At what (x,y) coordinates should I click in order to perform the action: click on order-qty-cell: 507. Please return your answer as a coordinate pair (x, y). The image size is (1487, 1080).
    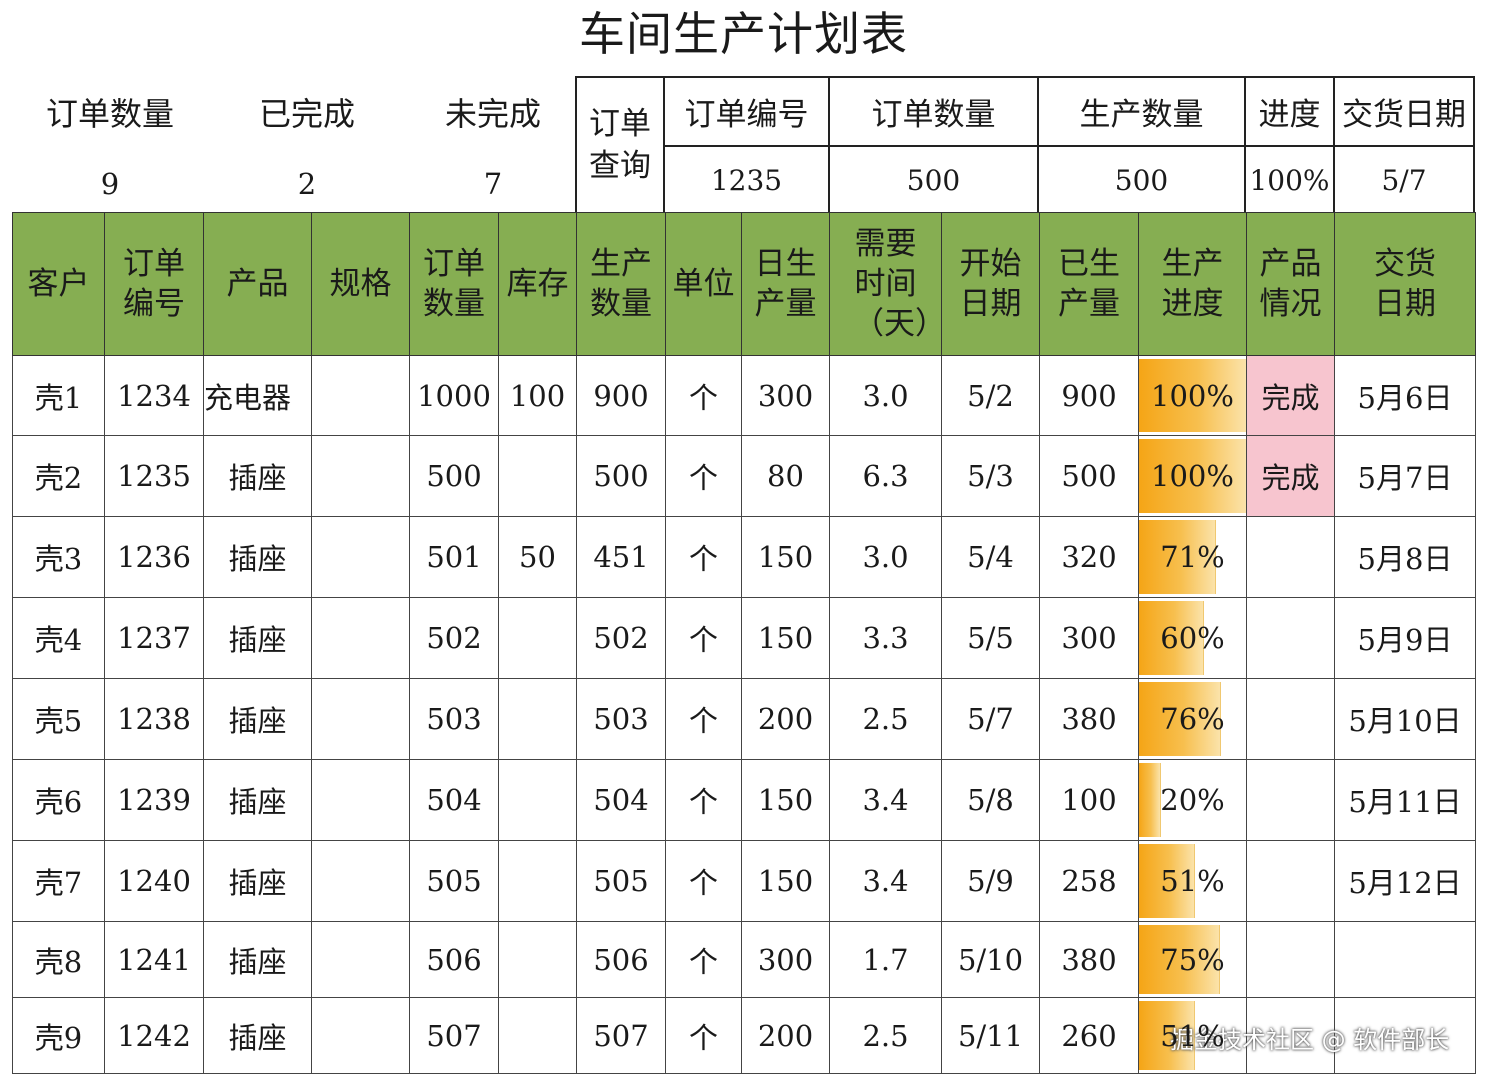
    Looking at the image, I should click on (454, 1035).